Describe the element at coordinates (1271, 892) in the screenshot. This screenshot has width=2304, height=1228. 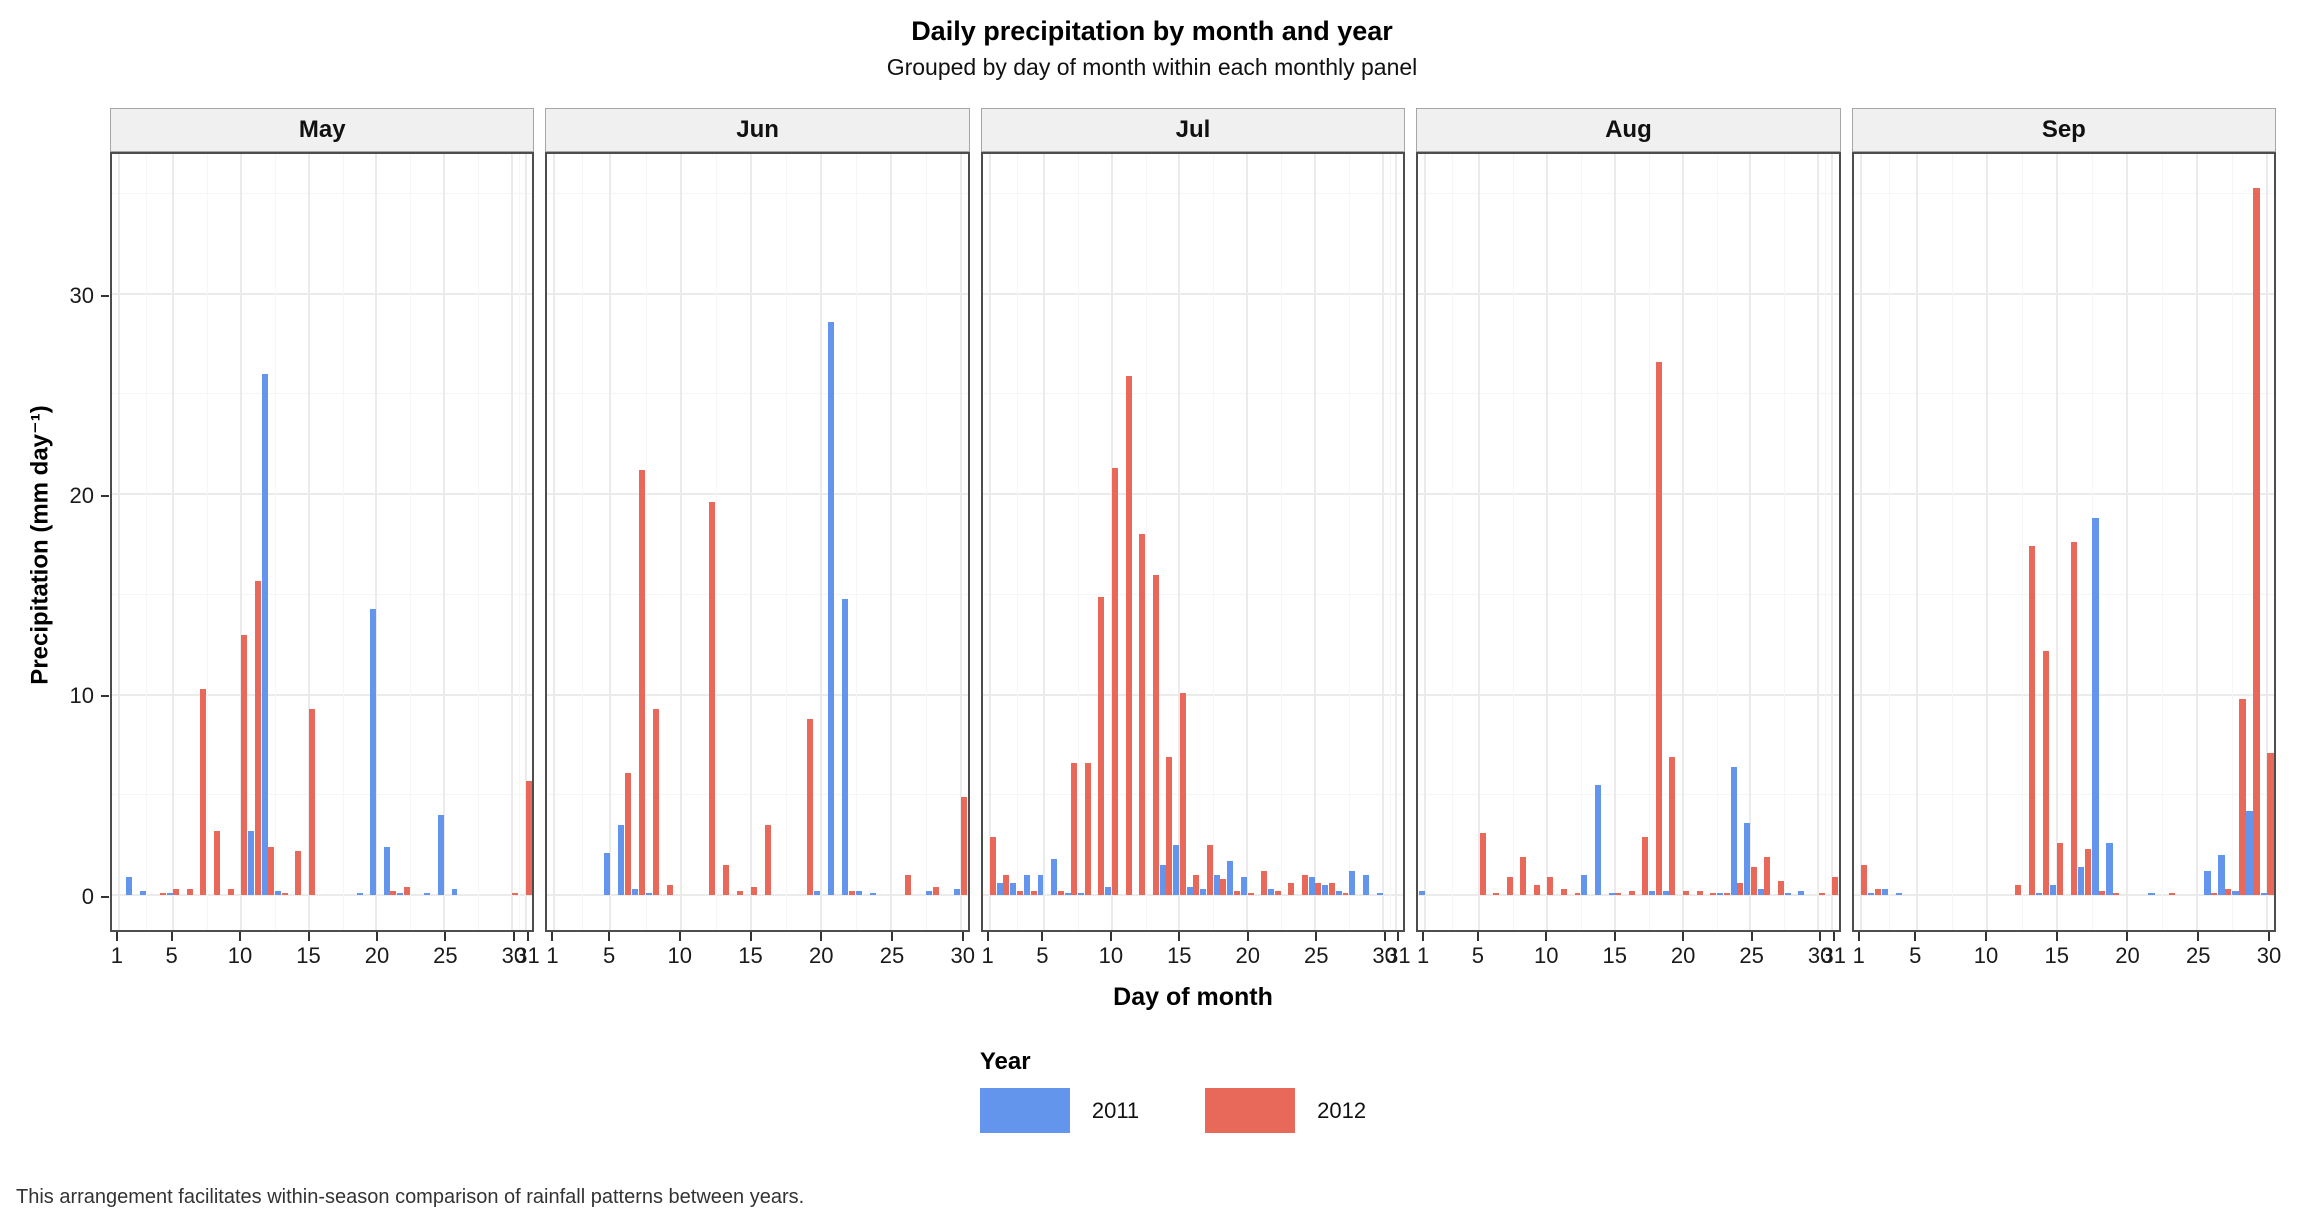
I see `bar-2011-jul-d22` at that location.